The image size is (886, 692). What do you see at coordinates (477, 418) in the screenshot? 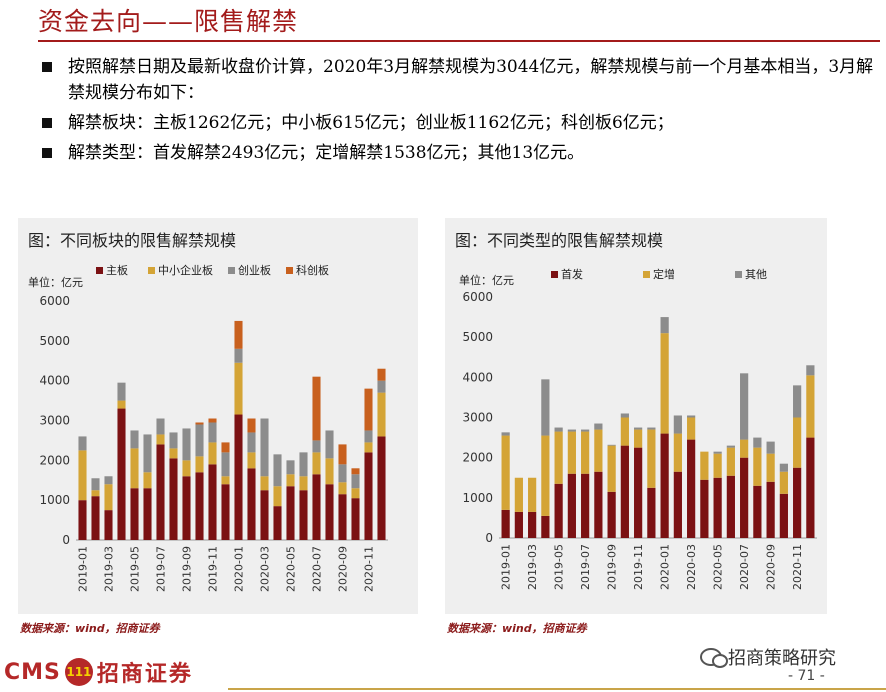
I see `y-tick-label: 3000` at bounding box center [477, 418].